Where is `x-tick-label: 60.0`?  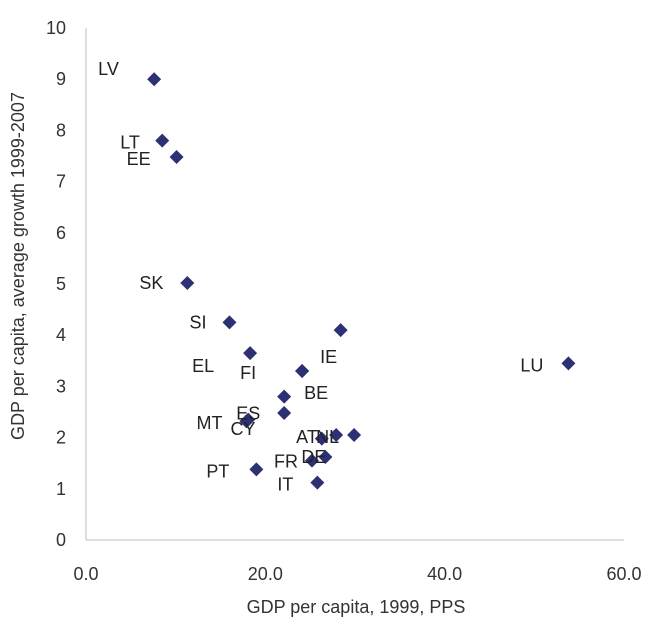 x-tick-label: 60.0 is located at coordinates (623, 574).